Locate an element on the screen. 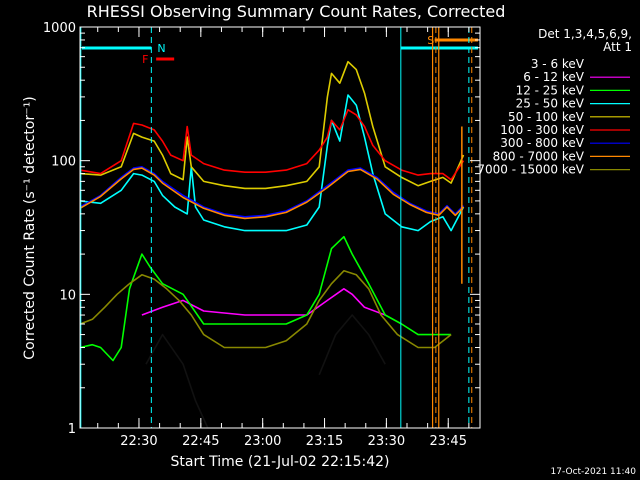 The image size is (640, 480). x-tick-label: 22:30 is located at coordinates (138, 441).